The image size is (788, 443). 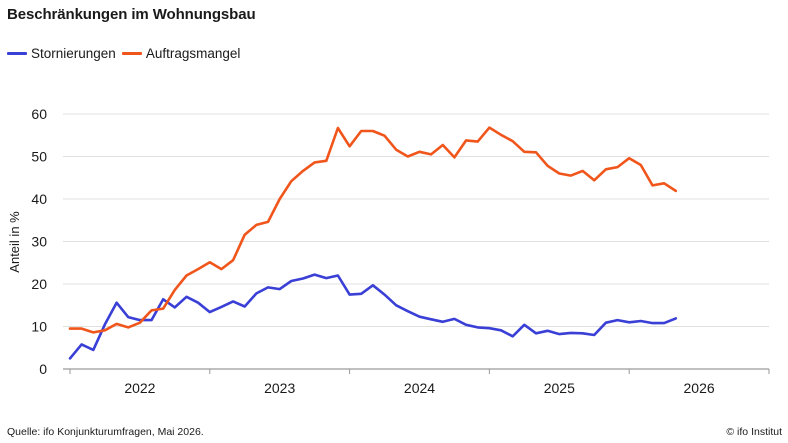 What do you see at coordinates (279, 388) in the screenshot?
I see `x-tick-label-2023: 2023` at bounding box center [279, 388].